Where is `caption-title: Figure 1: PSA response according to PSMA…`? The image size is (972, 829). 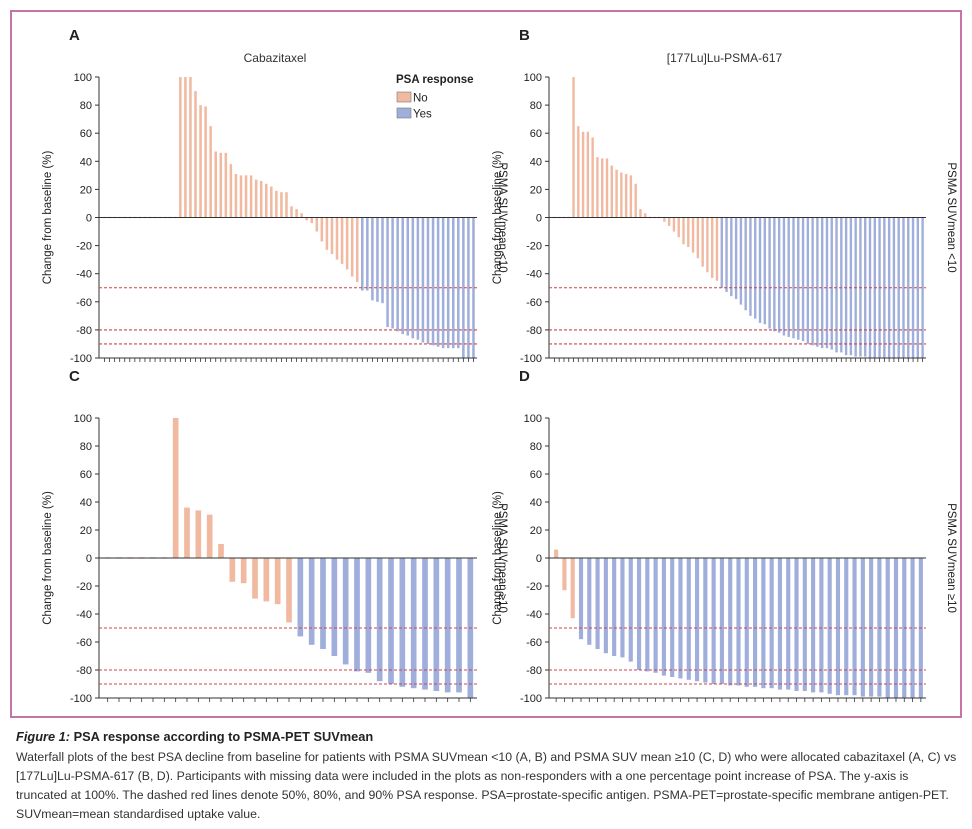 caption-title: Figure 1: PSA response according to PSMA… is located at coordinates (489, 736).